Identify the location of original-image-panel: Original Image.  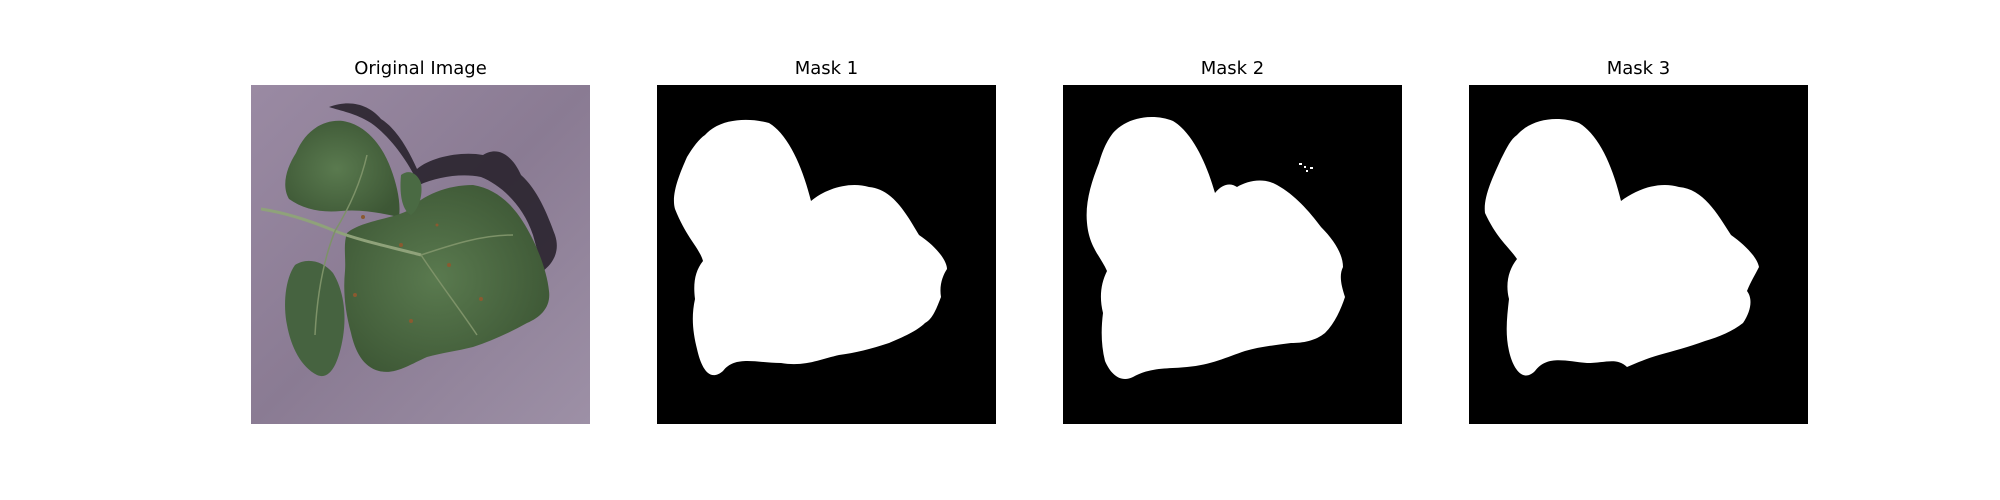
(420, 247).